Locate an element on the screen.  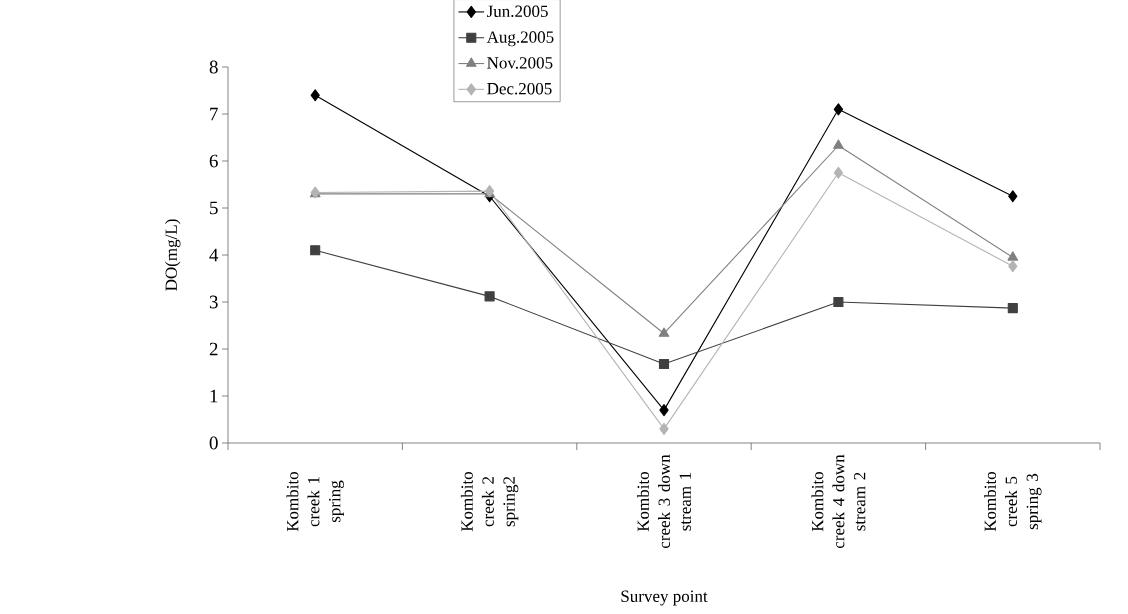
y-tick-label: 2 is located at coordinates (213, 349).